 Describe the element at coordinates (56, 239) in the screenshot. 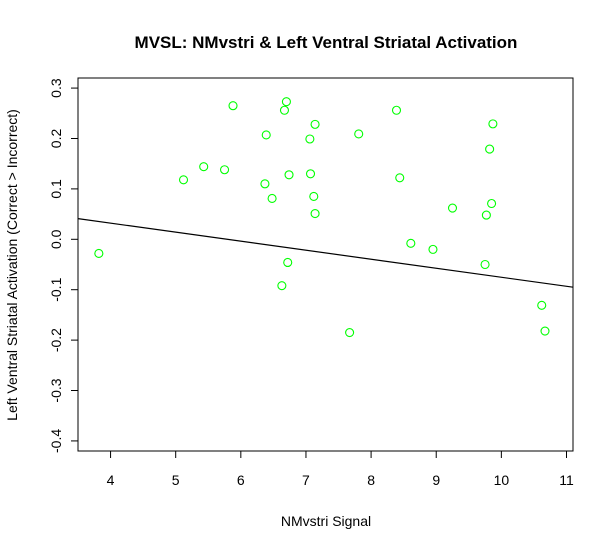

I see `y-tick-label: 0.0` at that location.